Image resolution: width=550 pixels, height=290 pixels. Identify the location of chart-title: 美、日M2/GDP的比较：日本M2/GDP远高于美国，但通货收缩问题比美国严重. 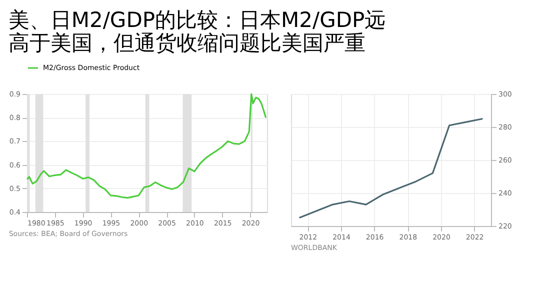
(197, 31).